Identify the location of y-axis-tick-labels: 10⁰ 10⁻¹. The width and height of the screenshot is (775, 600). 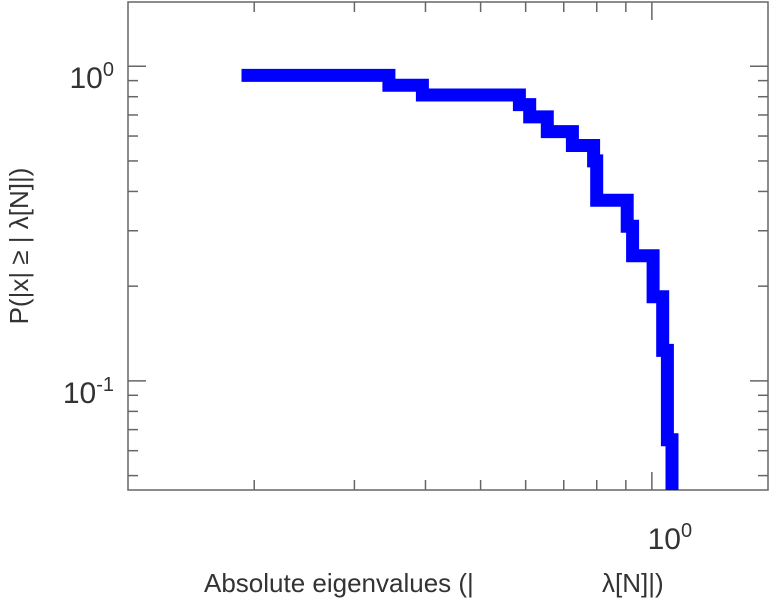
(88, 234).